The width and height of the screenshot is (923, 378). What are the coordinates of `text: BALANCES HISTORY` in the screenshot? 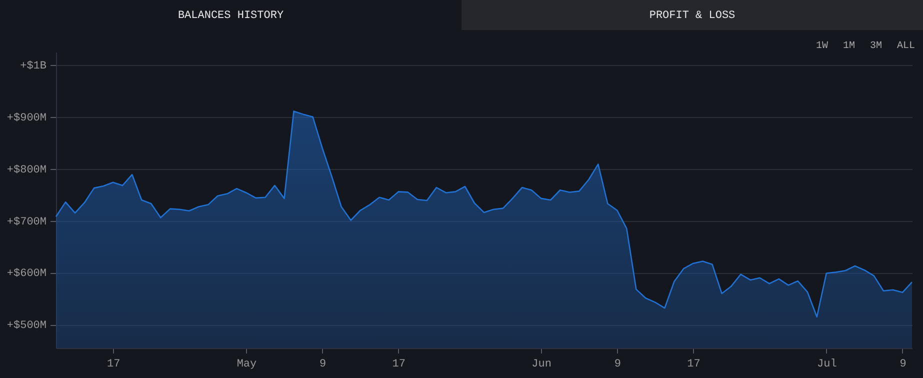 It's located at (231, 16).